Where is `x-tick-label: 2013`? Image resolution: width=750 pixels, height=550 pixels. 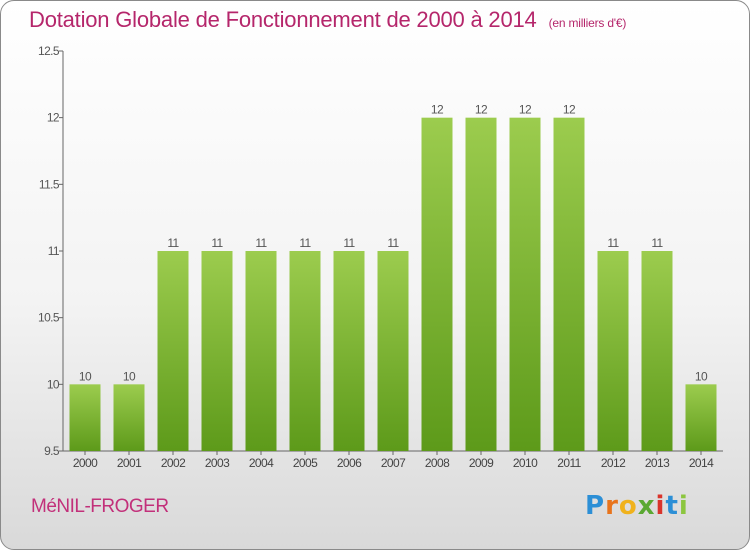 x-tick-label: 2013 is located at coordinates (657, 463).